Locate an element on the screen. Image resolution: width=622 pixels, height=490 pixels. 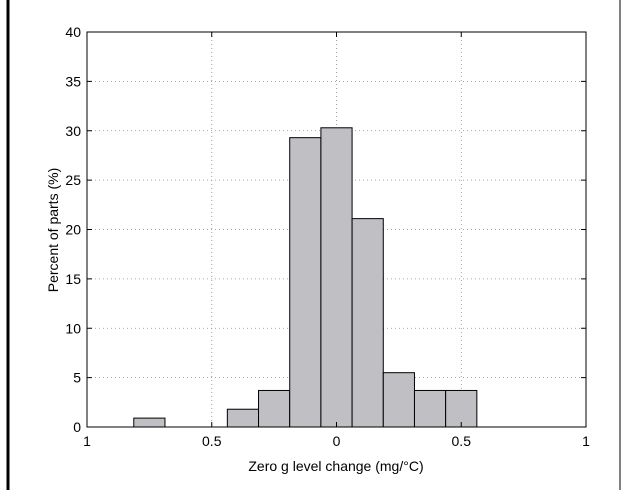
y-tick-label: 20 is located at coordinates (73, 230).